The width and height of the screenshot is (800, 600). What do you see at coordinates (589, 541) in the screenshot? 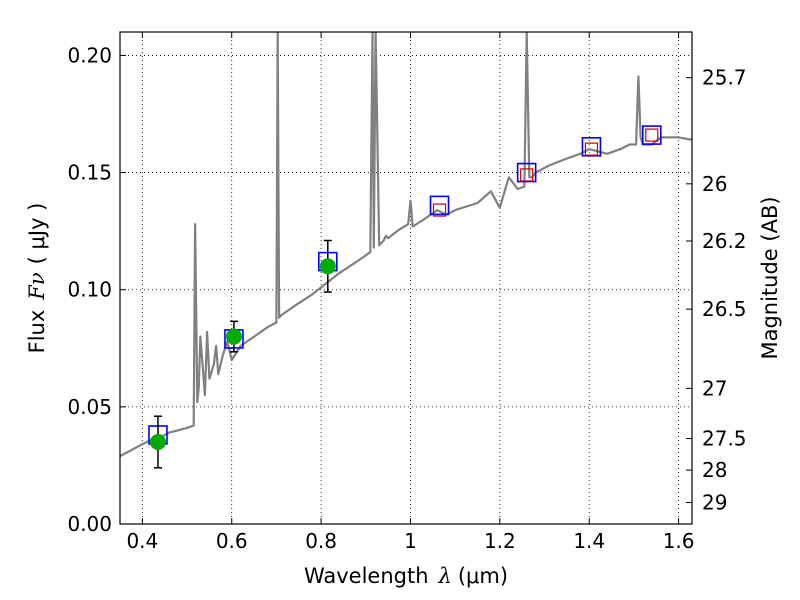
I see `x-tick-label: 1.4` at bounding box center [589, 541].